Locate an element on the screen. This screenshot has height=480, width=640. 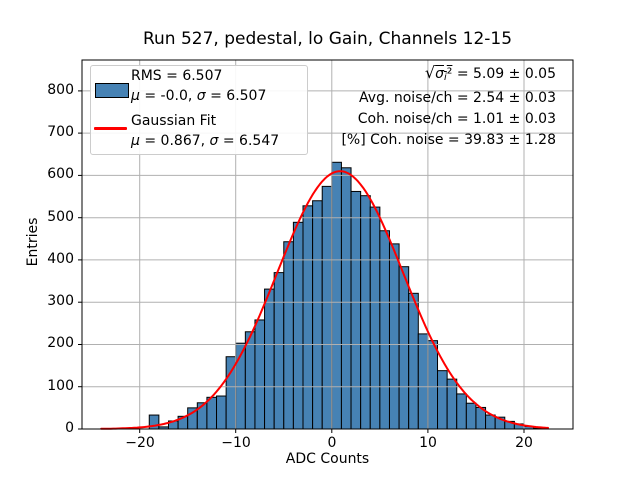
legend-fit-title: Gaussian Fit is located at coordinates (174, 121).